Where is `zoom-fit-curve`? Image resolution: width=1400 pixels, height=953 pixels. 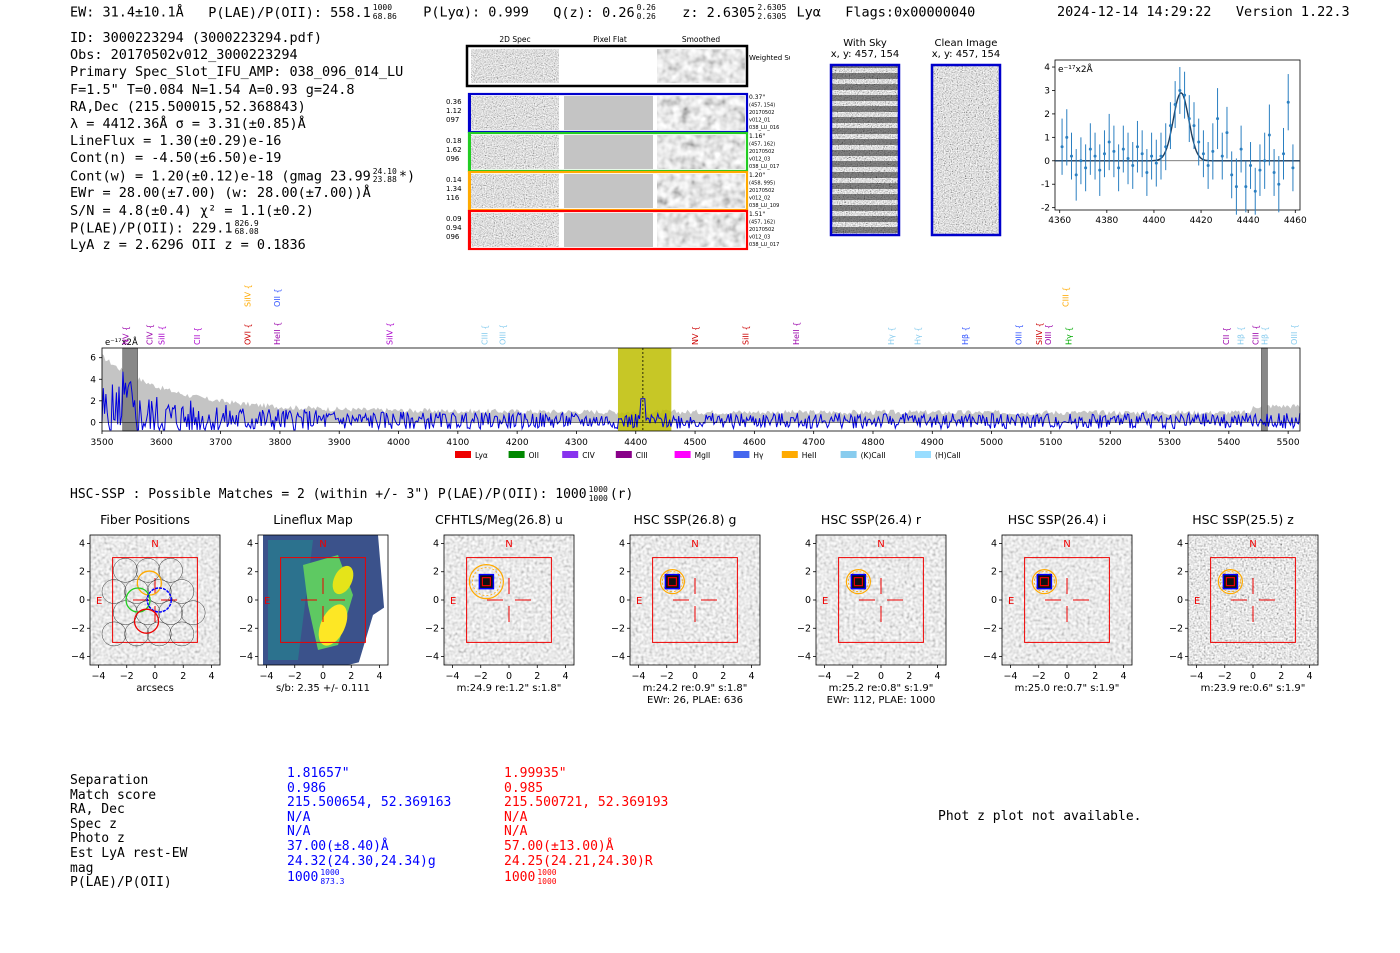
zoom-fit-curve is located at coordinates (1177, 126).